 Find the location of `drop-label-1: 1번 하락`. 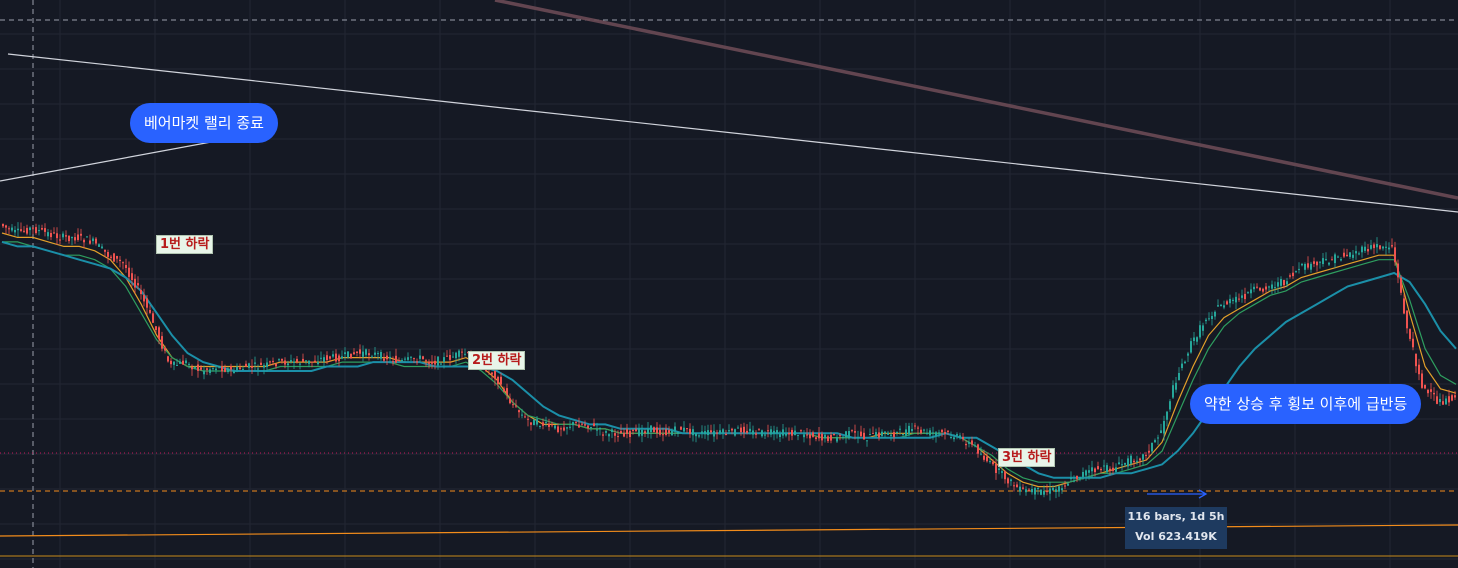

drop-label-1: 1번 하락 is located at coordinates (185, 244).